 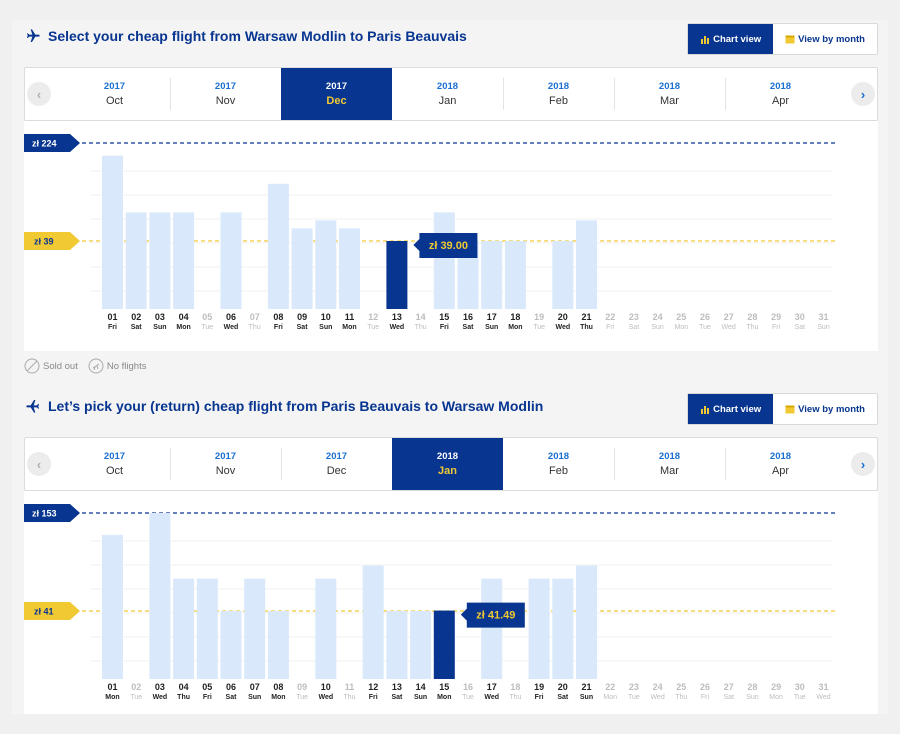 What do you see at coordinates (825, 39) in the screenshot?
I see `outbound-month-view-button: View by month` at bounding box center [825, 39].